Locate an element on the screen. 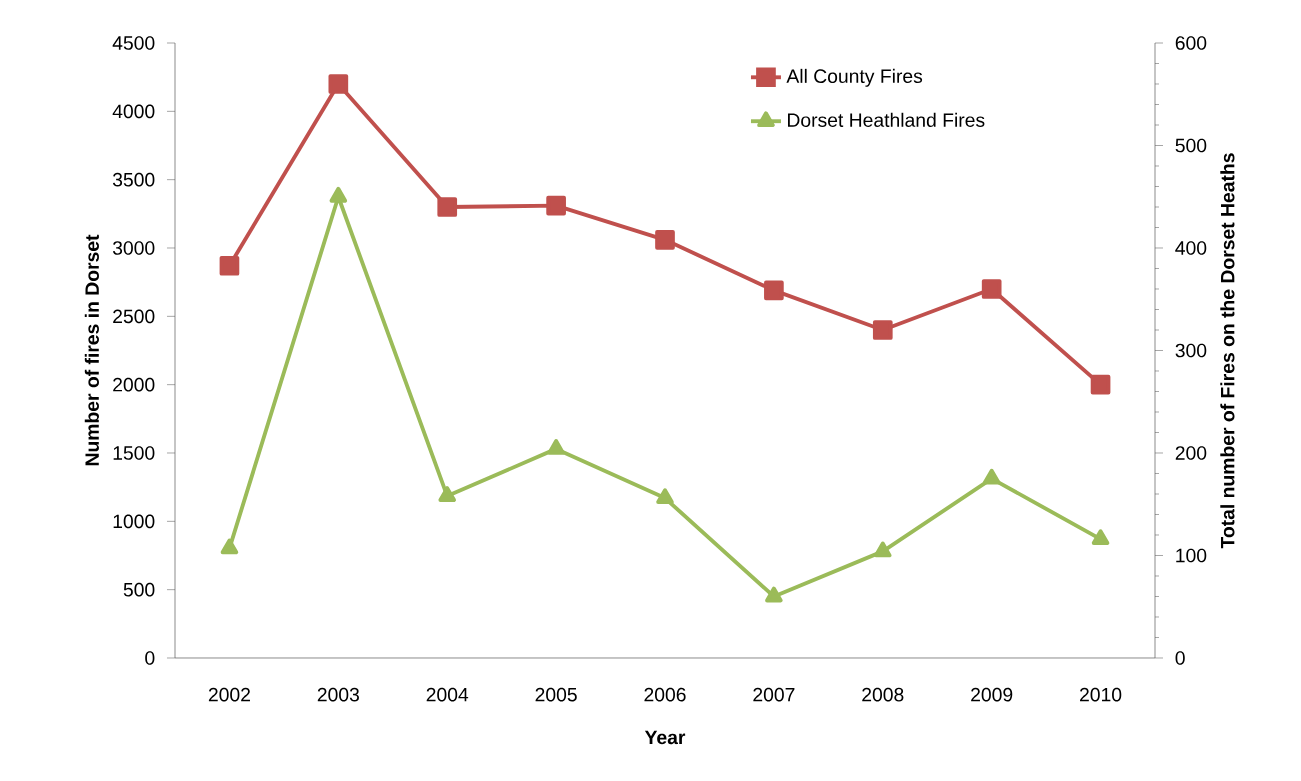 The width and height of the screenshot is (1301, 781). y2-tick-label: 600 is located at coordinates (1191, 43).